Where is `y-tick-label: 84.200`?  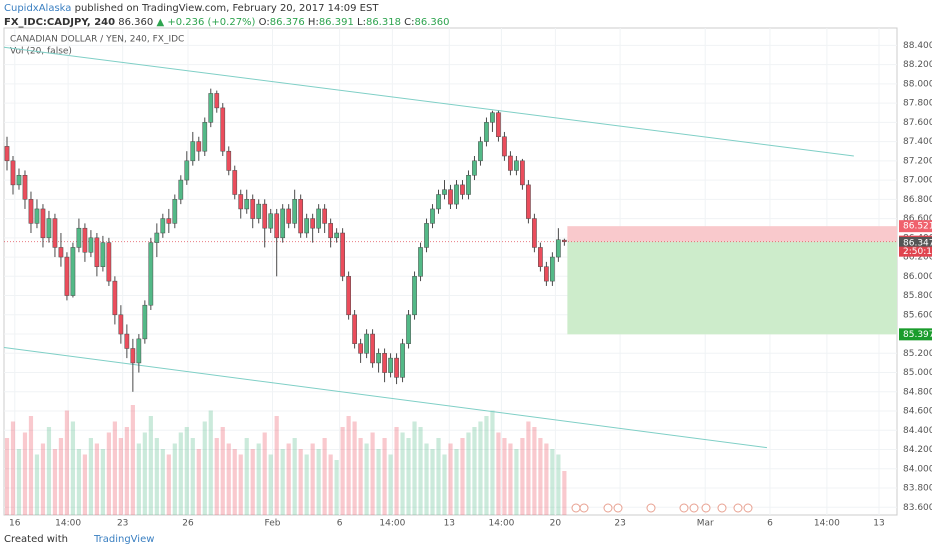
y-tick-label: 84.200 is located at coordinates (917, 450).